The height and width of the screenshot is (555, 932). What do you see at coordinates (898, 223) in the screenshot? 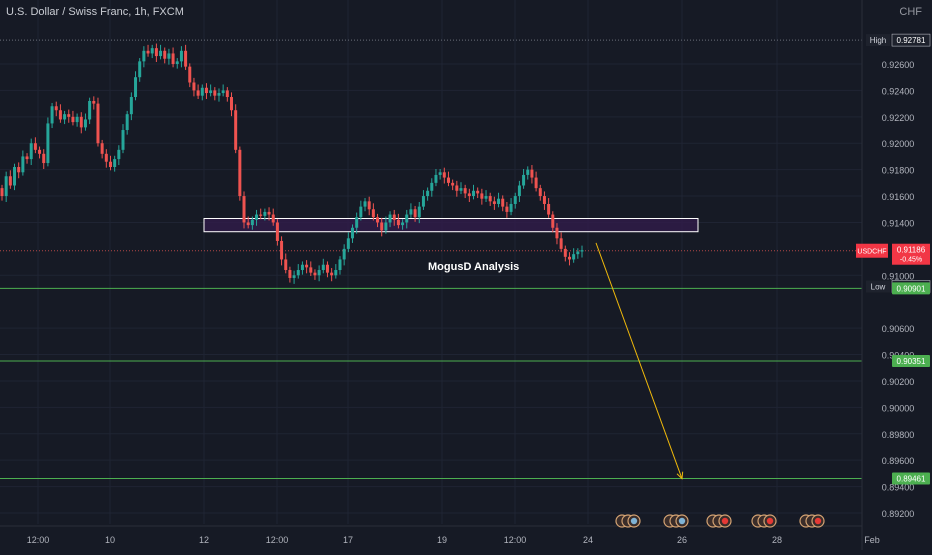
I see `y-tick-label: 0.91400` at bounding box center [898, 223].